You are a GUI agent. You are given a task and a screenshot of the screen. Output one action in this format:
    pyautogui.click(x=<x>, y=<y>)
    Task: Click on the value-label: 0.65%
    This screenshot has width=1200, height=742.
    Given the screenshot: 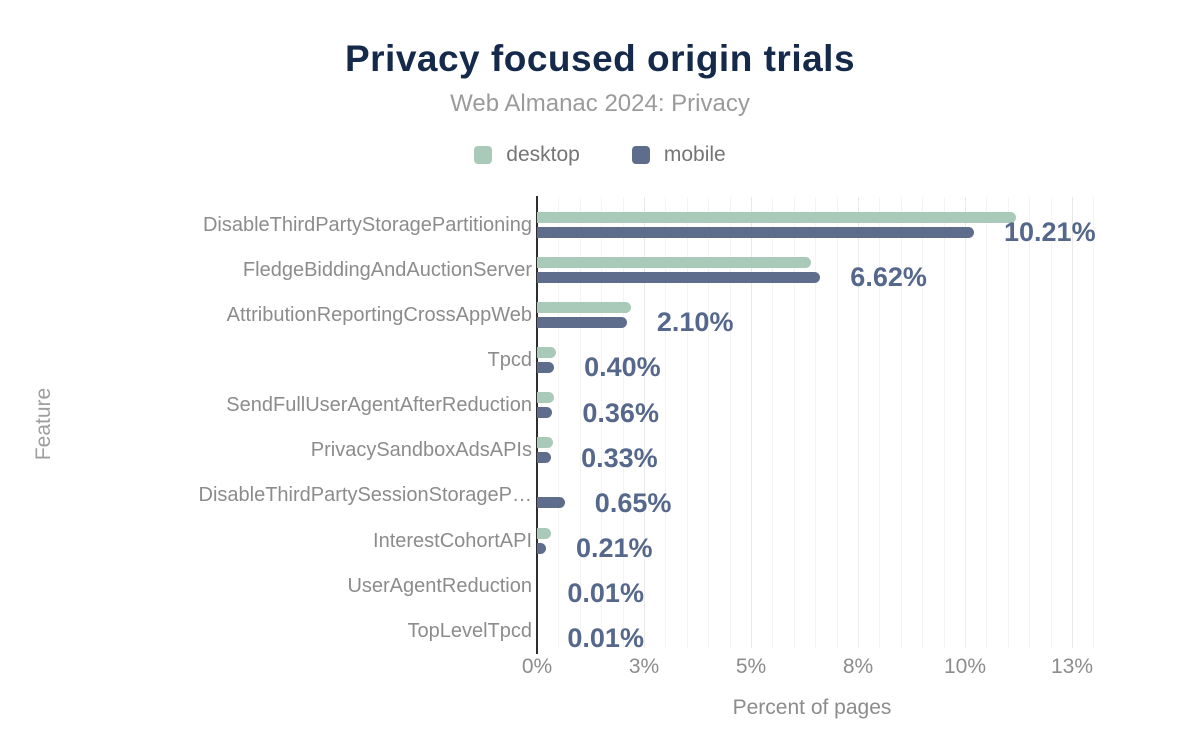 What is the action you would take?
    pyautogui.click(x=633, y=502)
    